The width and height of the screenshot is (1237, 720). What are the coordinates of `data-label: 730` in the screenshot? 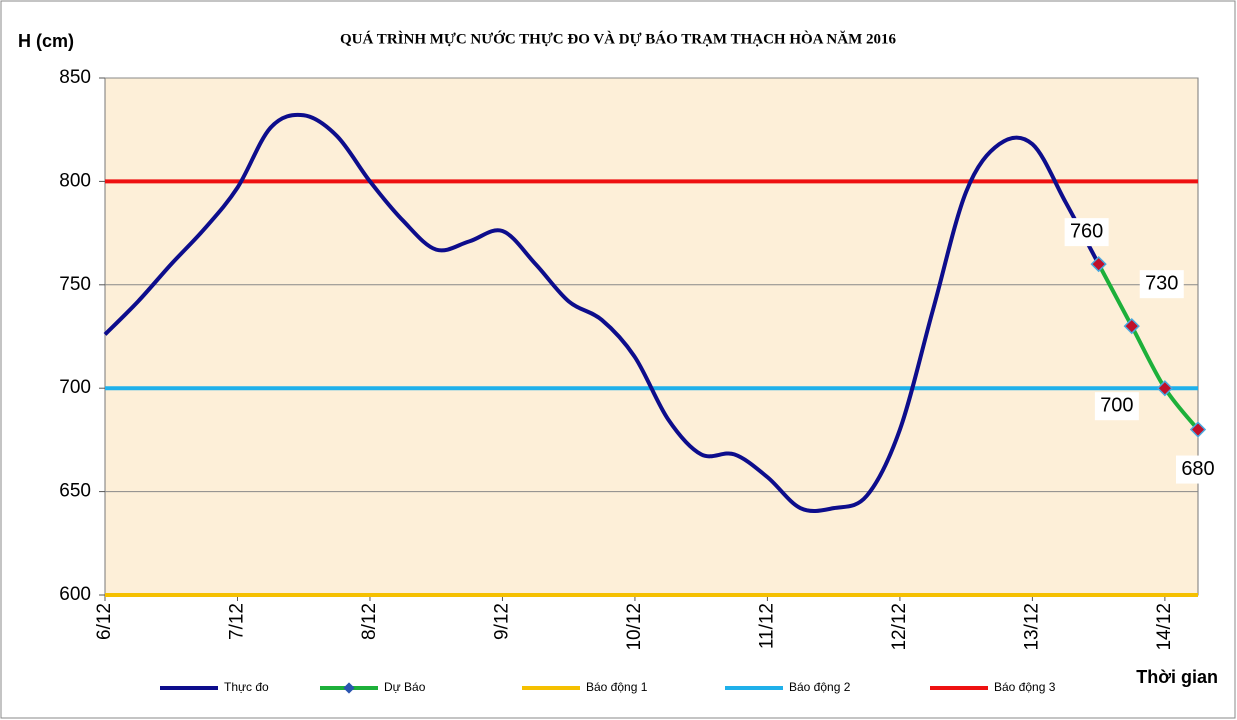 It's located at (1161, 283).